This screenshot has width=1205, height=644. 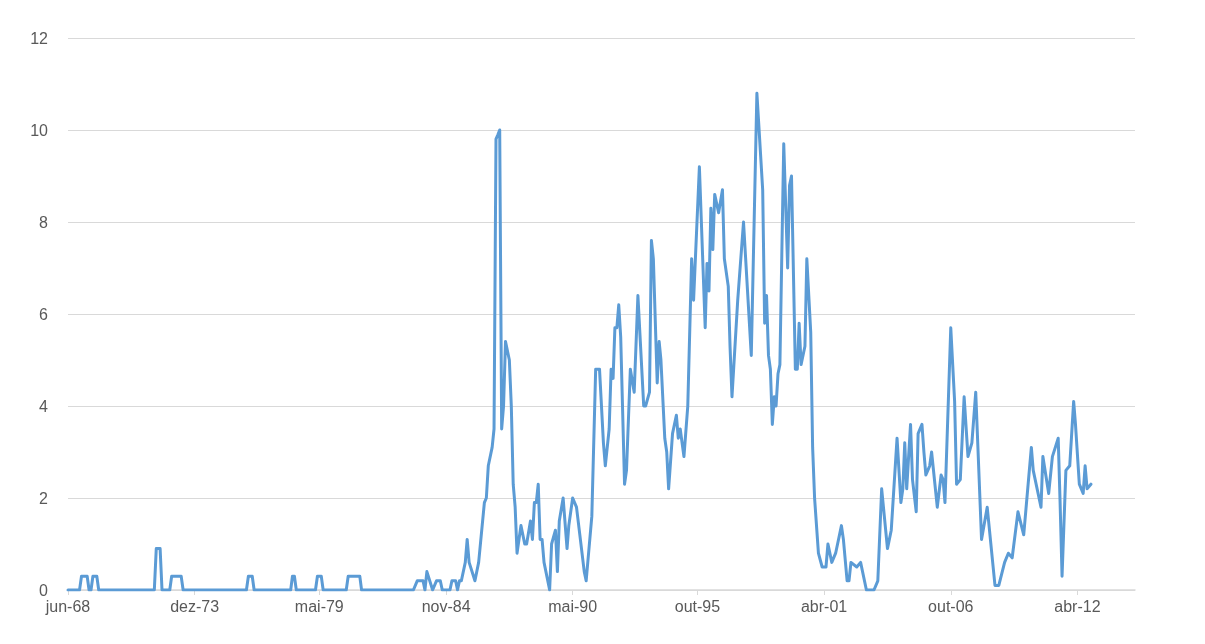 What do you see at coordinates (319, 606) in the screenshot?
I see `x-tick-label: mai-79` at bounding box center [319, 606].